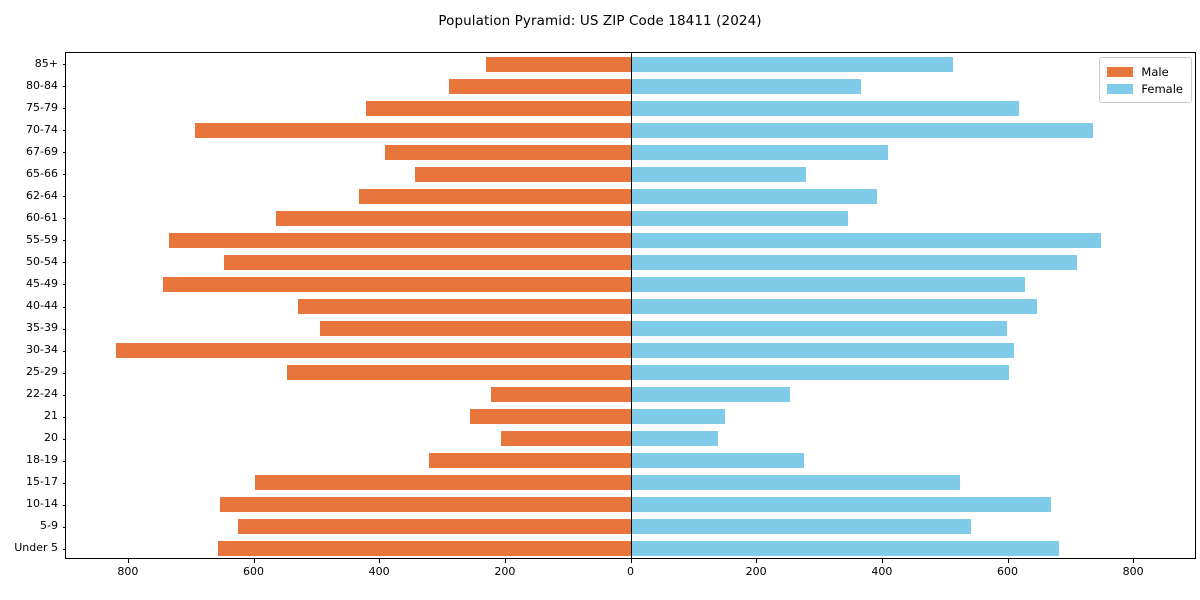 The width and height of the screenshot is (1200, 600). Describe the element at coordinates (42, 85) in the screenshot. I see `y-axis-tick-label: 80-84` at that location.